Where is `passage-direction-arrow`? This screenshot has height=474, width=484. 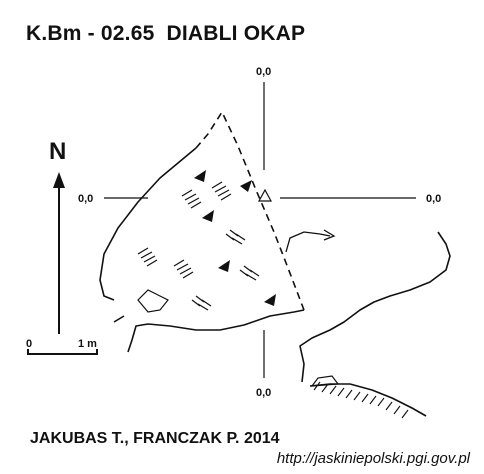 passage-direction-arrow is located at coordinates (310, 241).